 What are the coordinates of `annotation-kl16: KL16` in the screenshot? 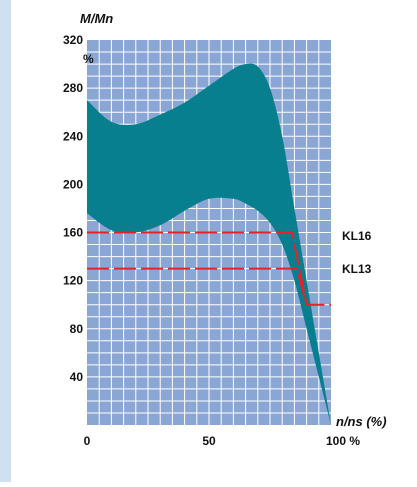 It's located at (357, 236).